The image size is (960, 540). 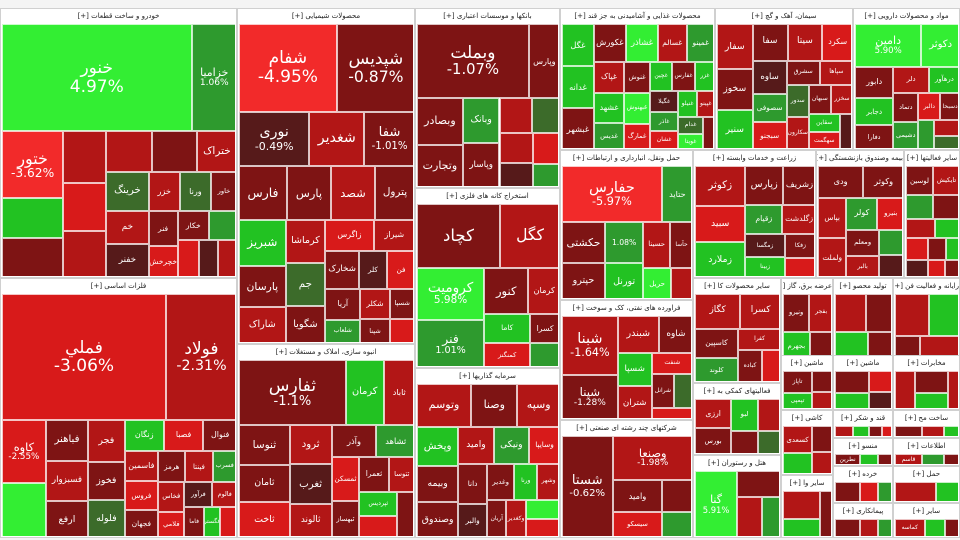 What do you see at coordinates (516, 517) in the screenshot?
I see `stock-tile: وکغدیر` at bounding box center [516, 517].